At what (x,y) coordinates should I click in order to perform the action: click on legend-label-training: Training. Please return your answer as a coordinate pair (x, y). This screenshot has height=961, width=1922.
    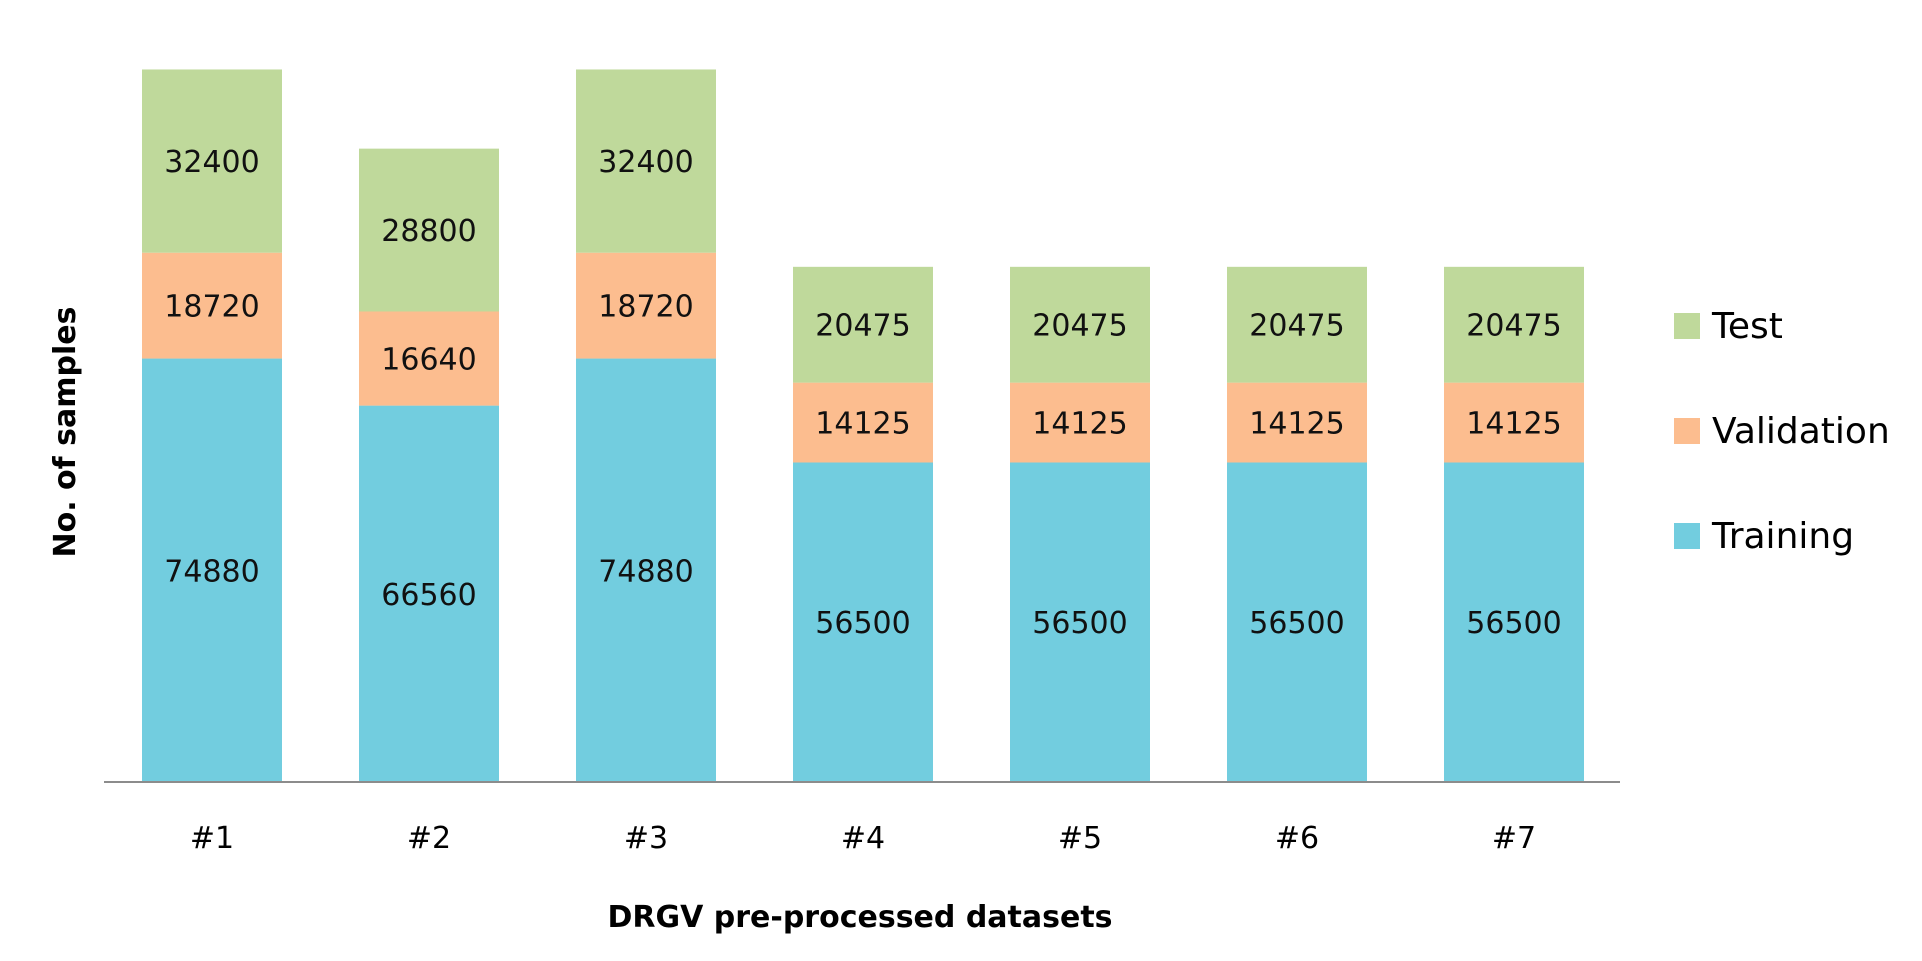
    Looking at the image, I should click on (1782, 536).